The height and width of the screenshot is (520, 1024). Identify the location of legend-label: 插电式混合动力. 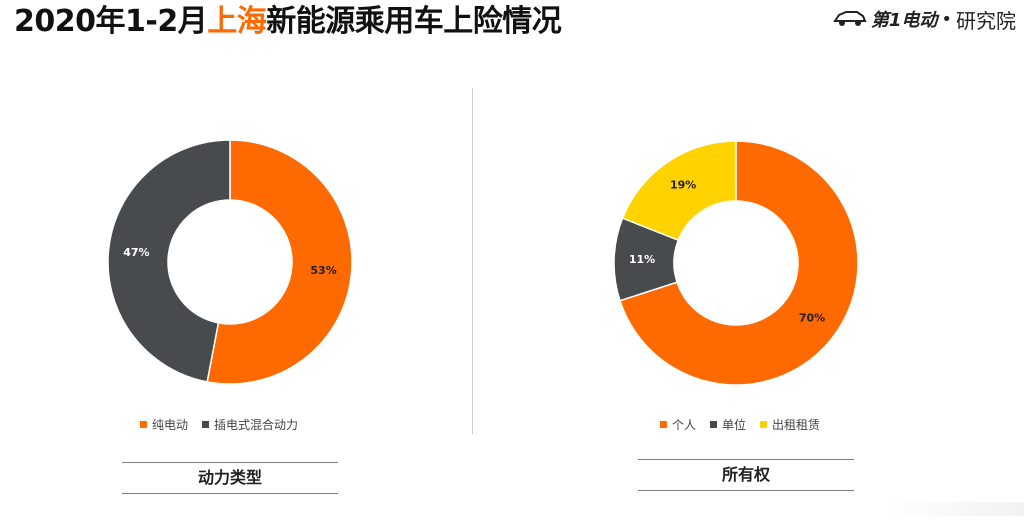
(256, 425).